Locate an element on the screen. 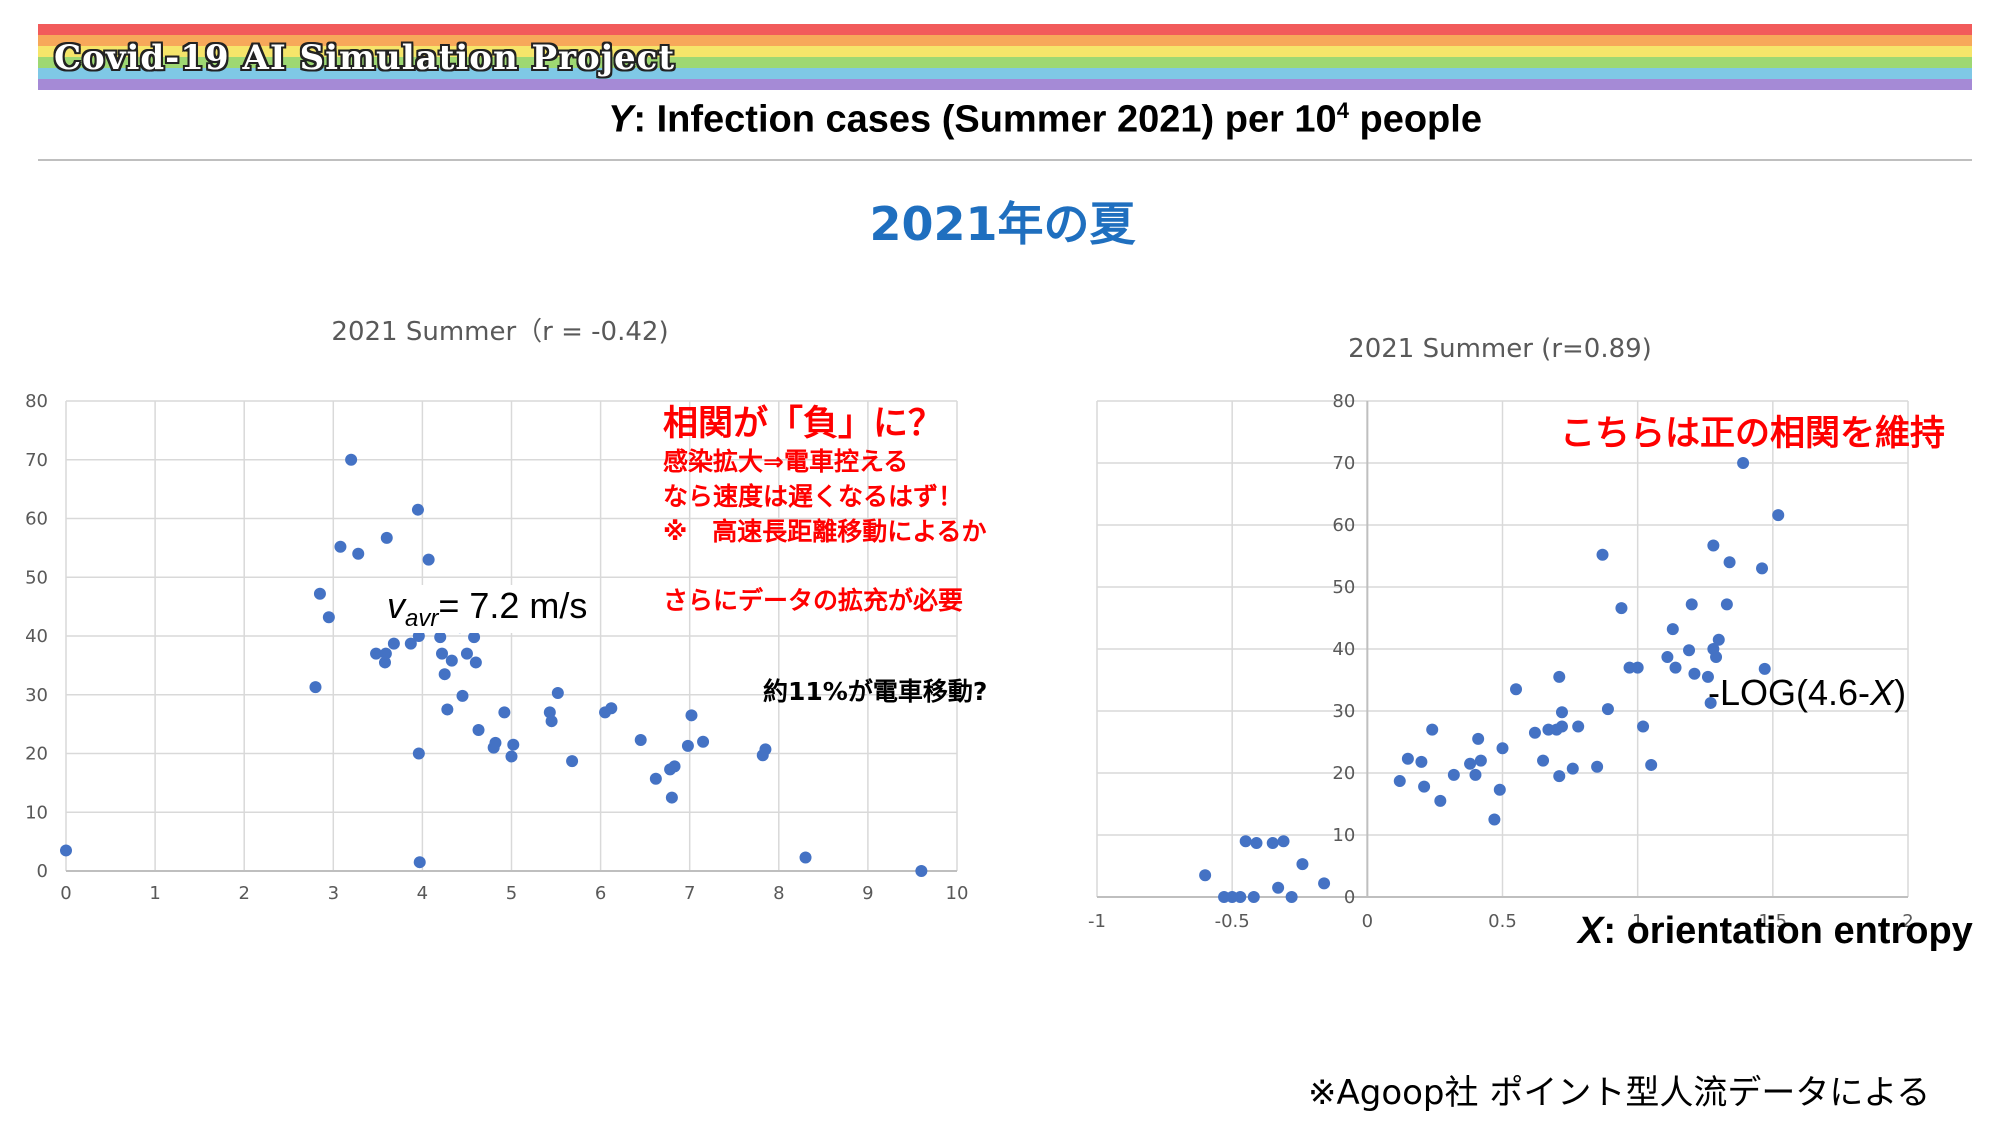 The height and width of the screenshot is (1125, 2000). project-title: Covid-19 AI Simulation Project is located at coordinates (365, 58).